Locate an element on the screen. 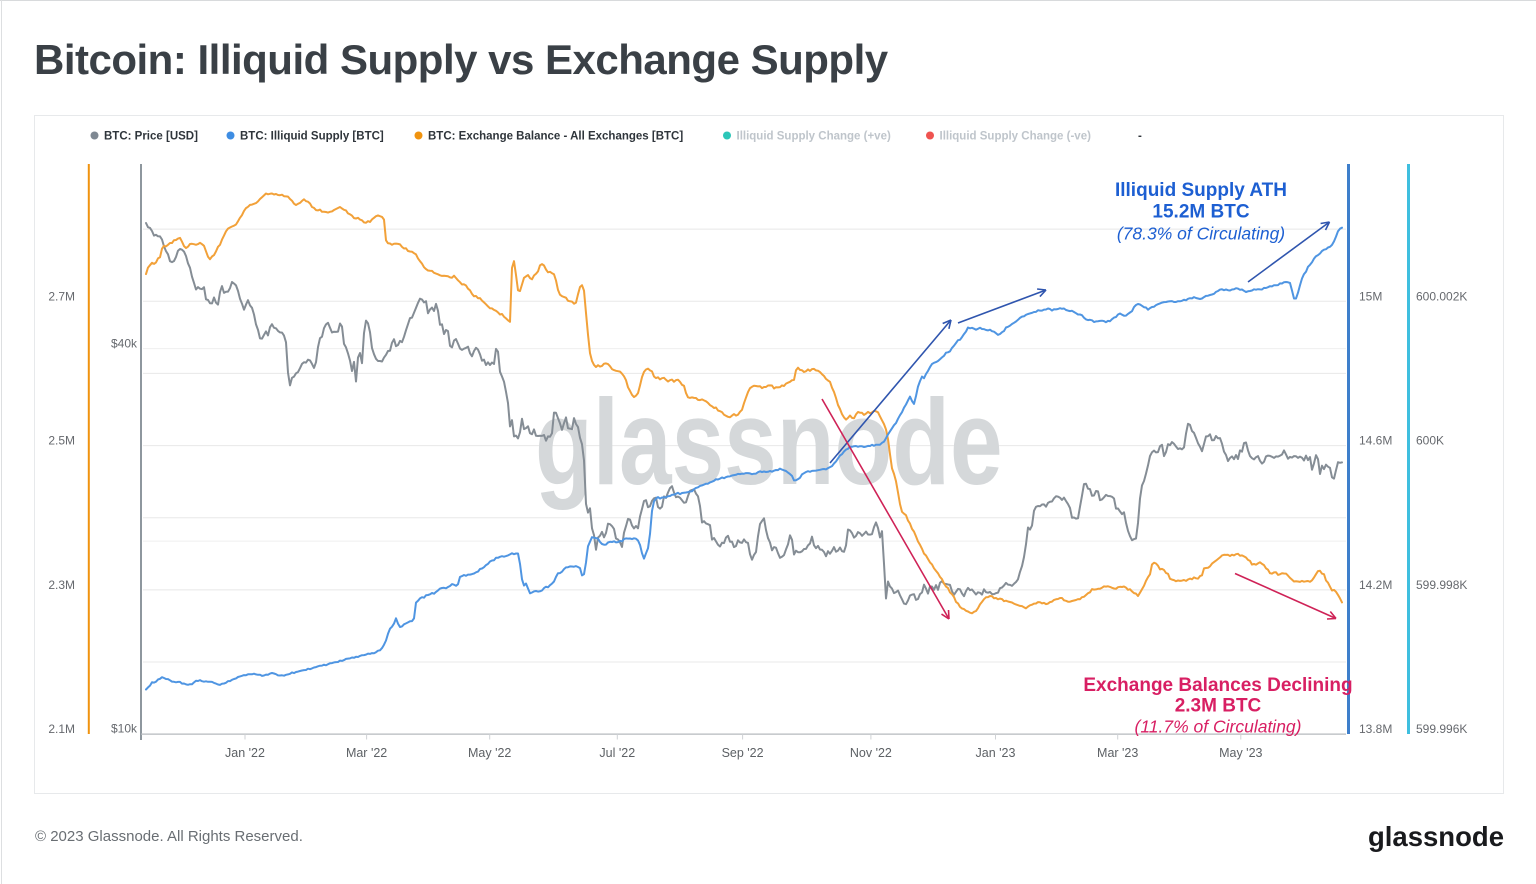 This screenshot has width=1536, height=884. svg-text: $10k is located at coordinates (124, 729).